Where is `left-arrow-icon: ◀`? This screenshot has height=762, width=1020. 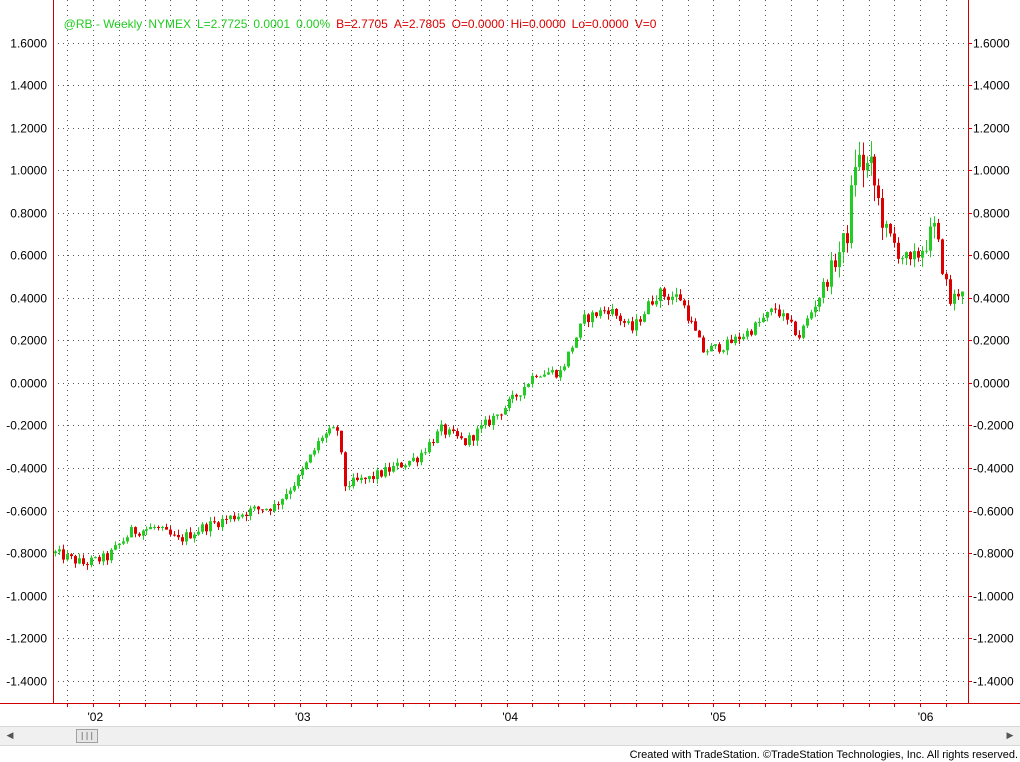 left-arrow-icon: ◀ is located at coordinates (10, 736).